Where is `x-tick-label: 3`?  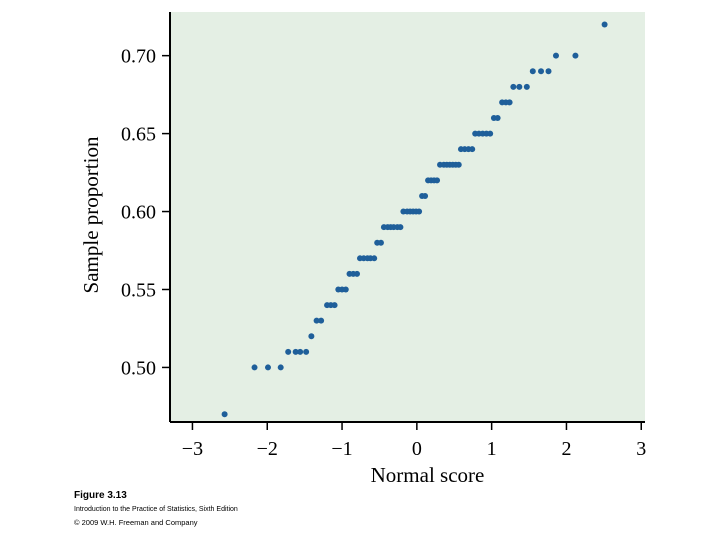 x-tick-label: 3 is located at coordinates (641, 449).